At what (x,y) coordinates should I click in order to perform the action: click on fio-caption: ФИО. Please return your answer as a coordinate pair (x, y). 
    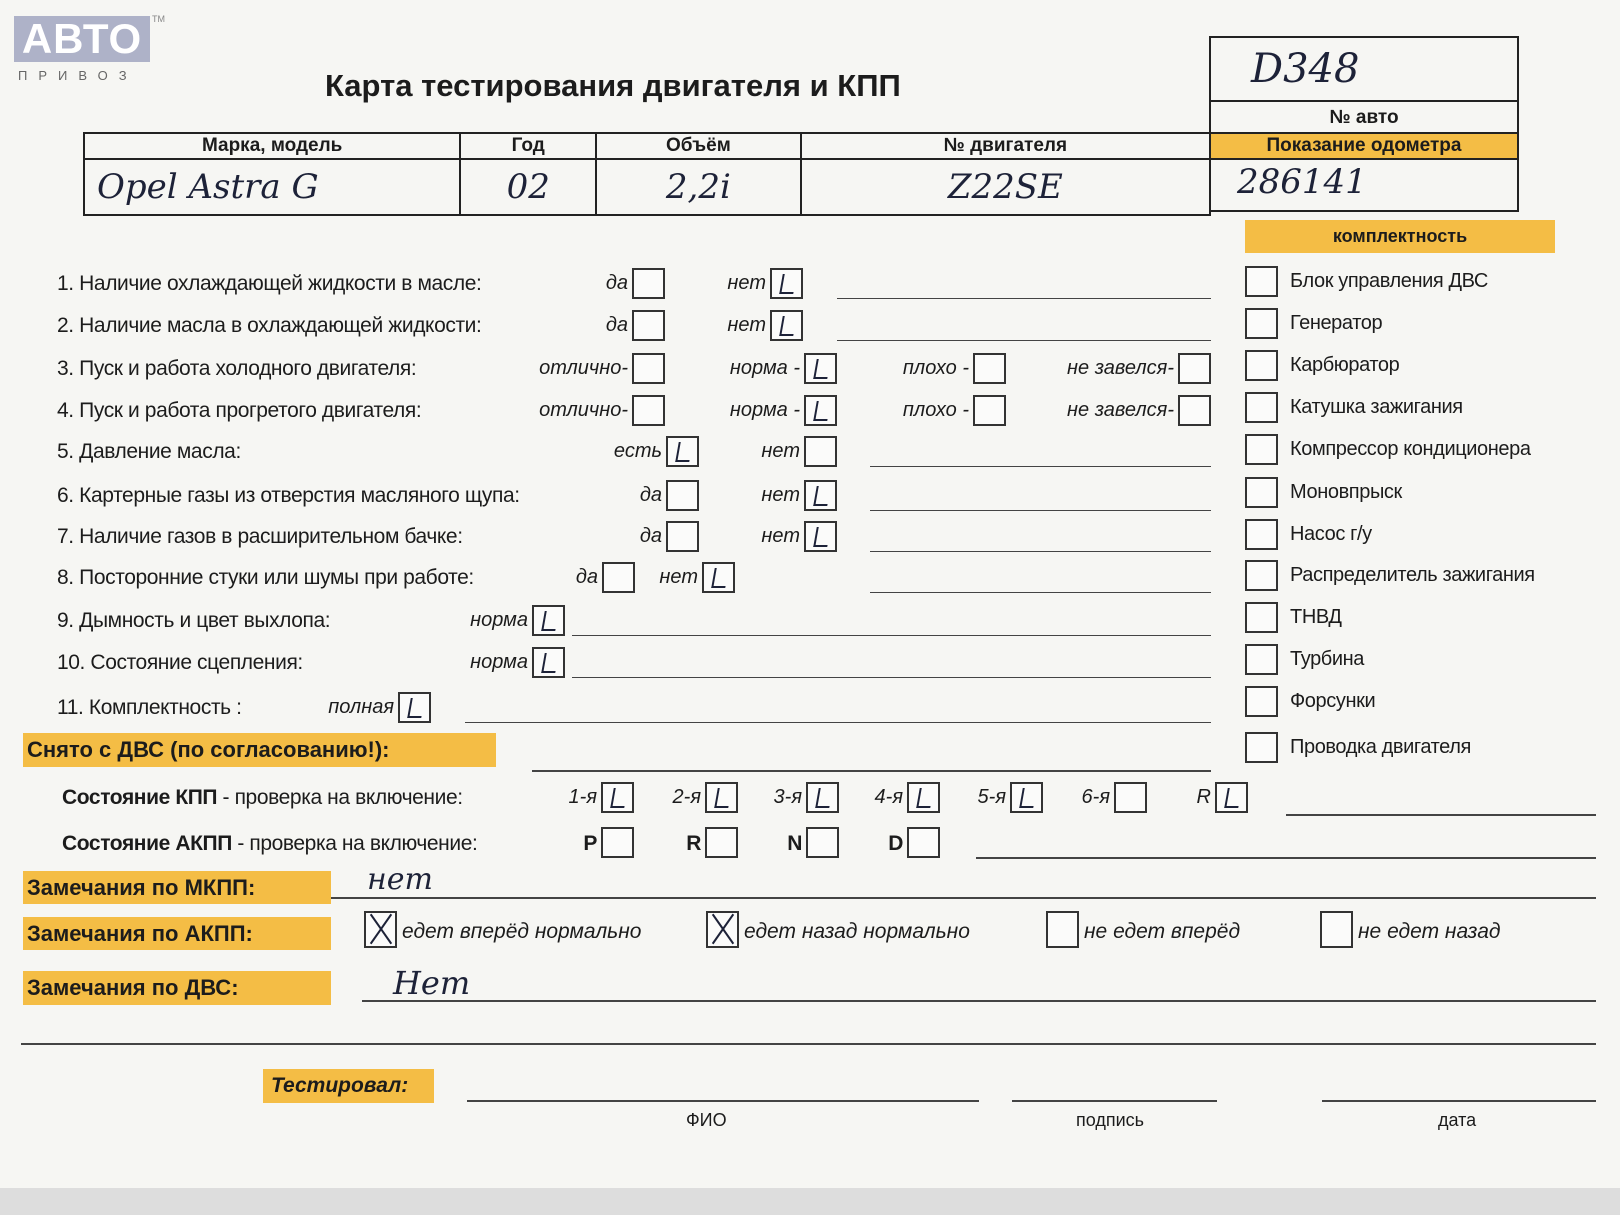
    Looking at the image, I should click on (706, 1120).